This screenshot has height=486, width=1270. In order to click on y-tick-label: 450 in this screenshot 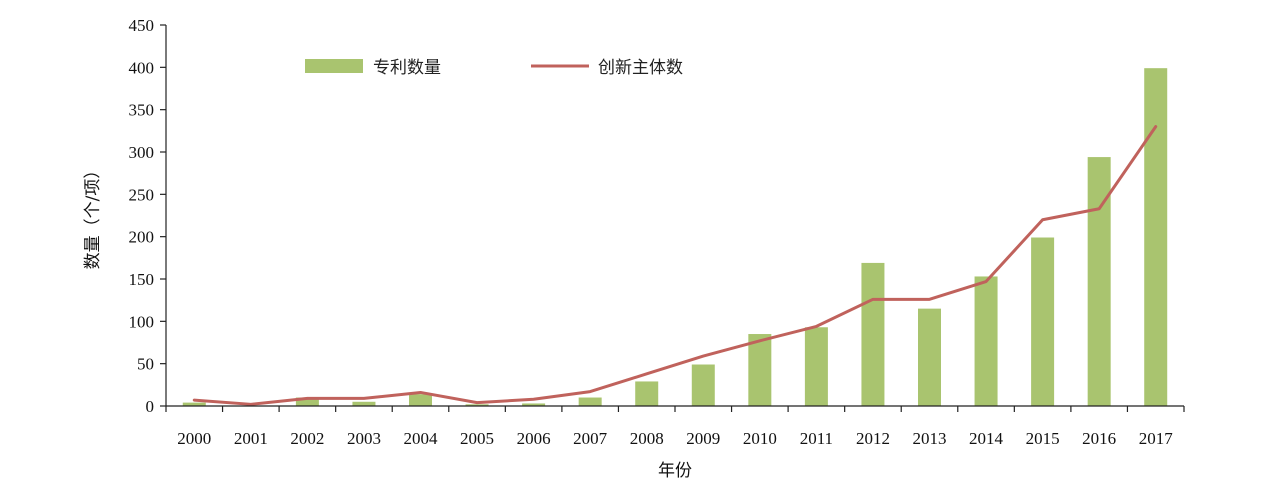, I will do `click(142, 25)`.